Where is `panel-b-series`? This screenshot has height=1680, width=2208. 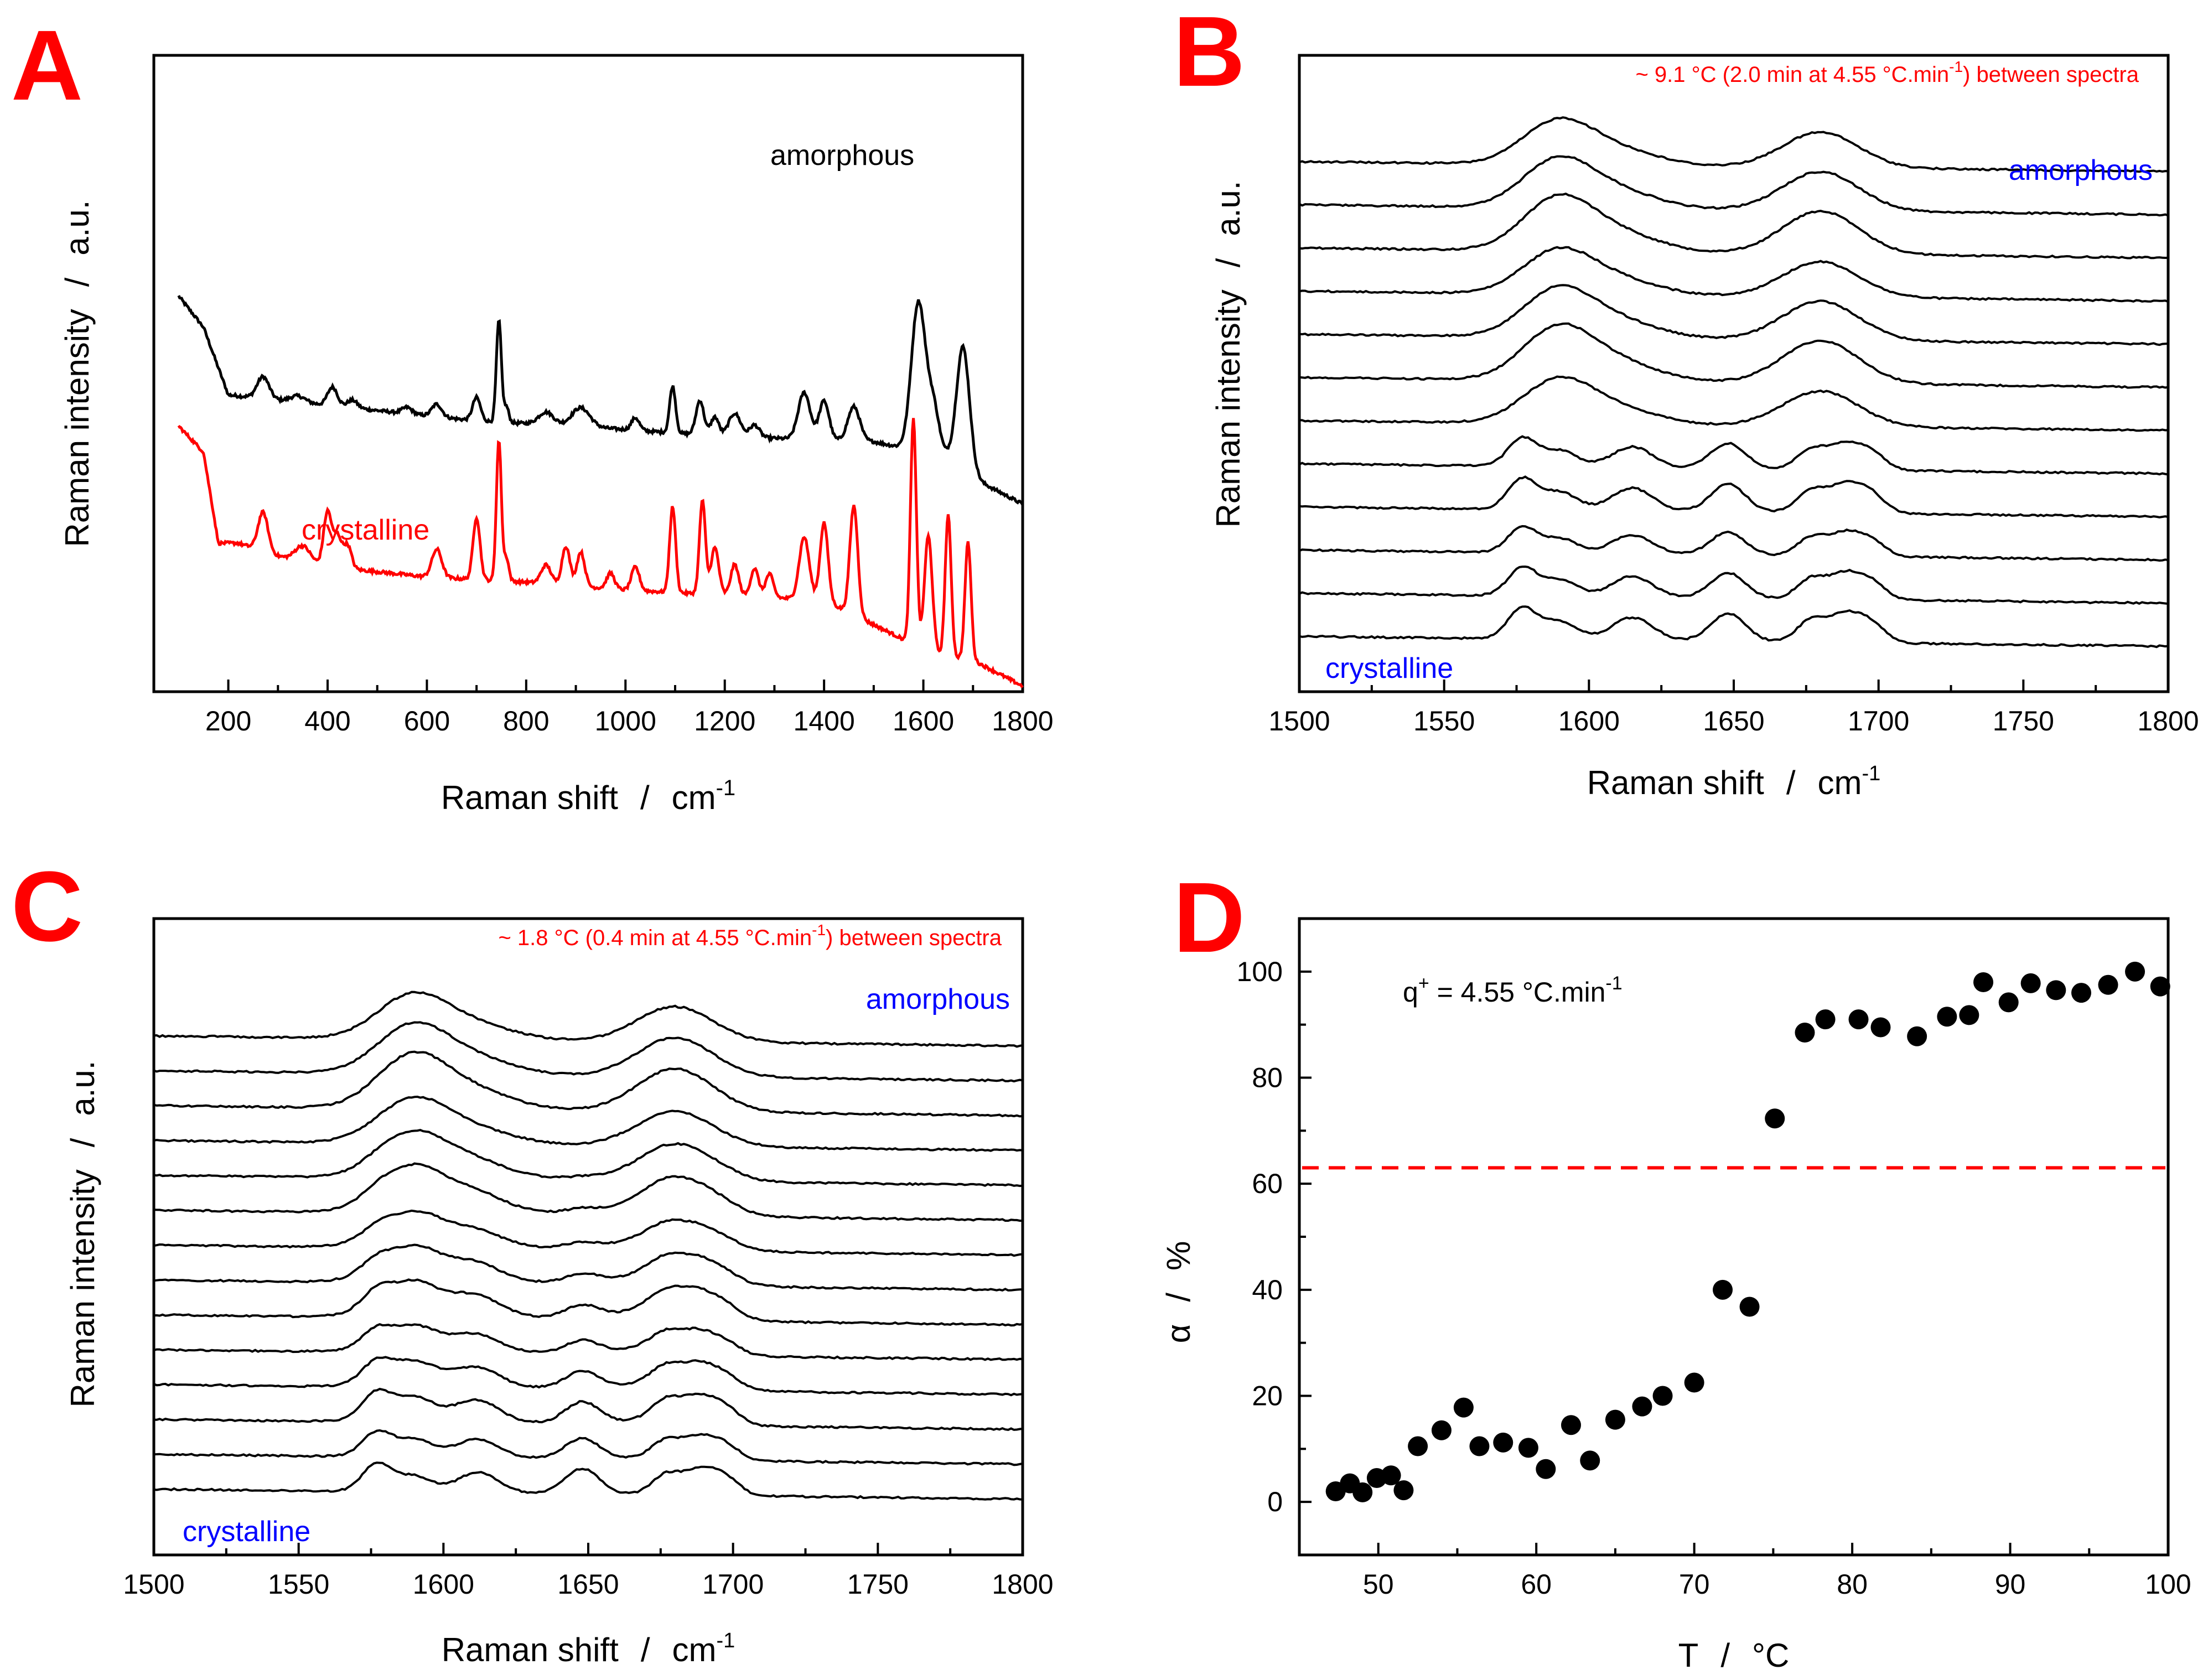 panel-b-series is located at coordinates (1734, 383).